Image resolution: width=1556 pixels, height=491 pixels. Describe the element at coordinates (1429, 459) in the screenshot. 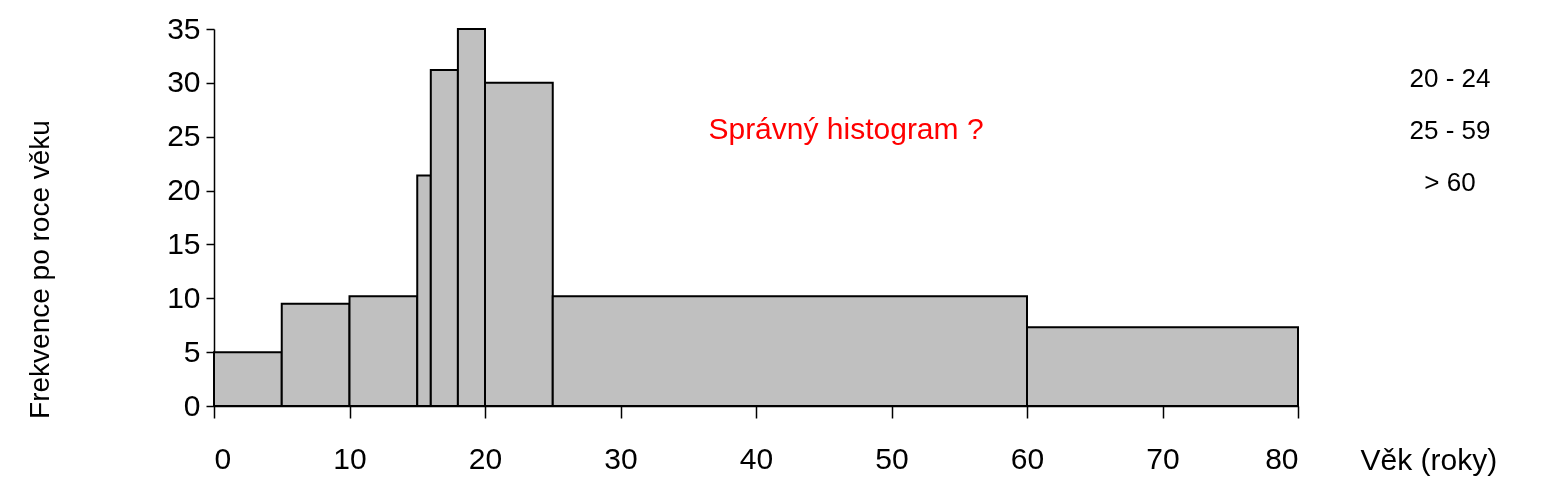

I see `x-axis-title: Věk (roky)` at that location.